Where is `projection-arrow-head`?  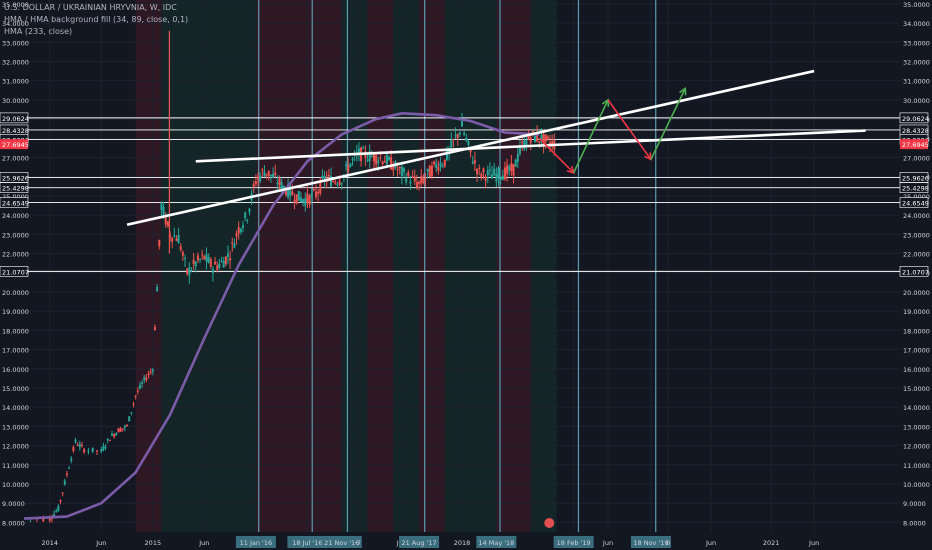 projection-arrow-head is located at coordinates (683, 91).